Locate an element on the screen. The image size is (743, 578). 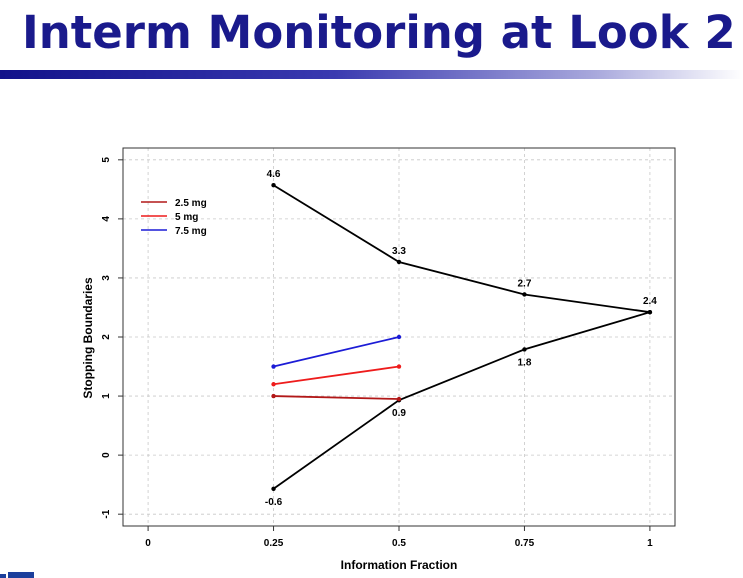
x-tick-label: 0.75 is located at coordinates (525, 543).